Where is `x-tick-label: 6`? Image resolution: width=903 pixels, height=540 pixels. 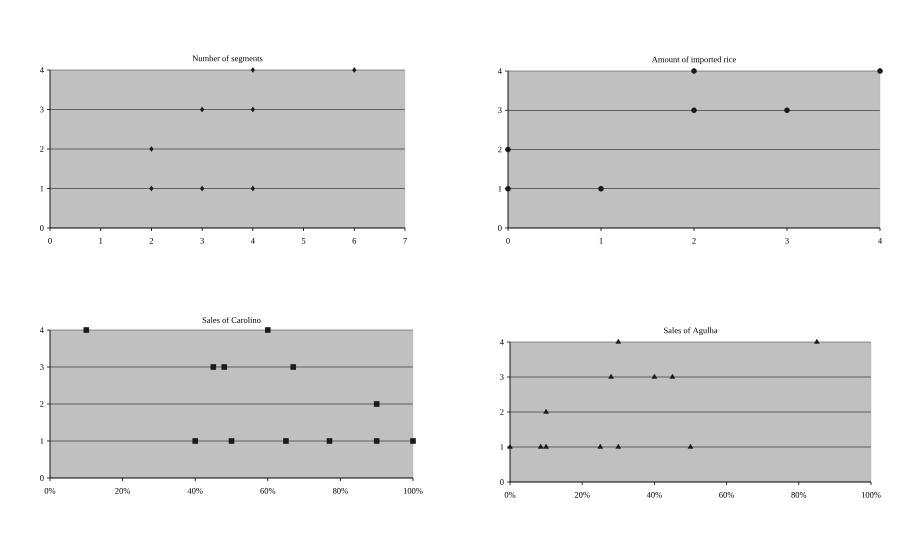 x-tick-label: 6 is located at coordinates (354, 241).